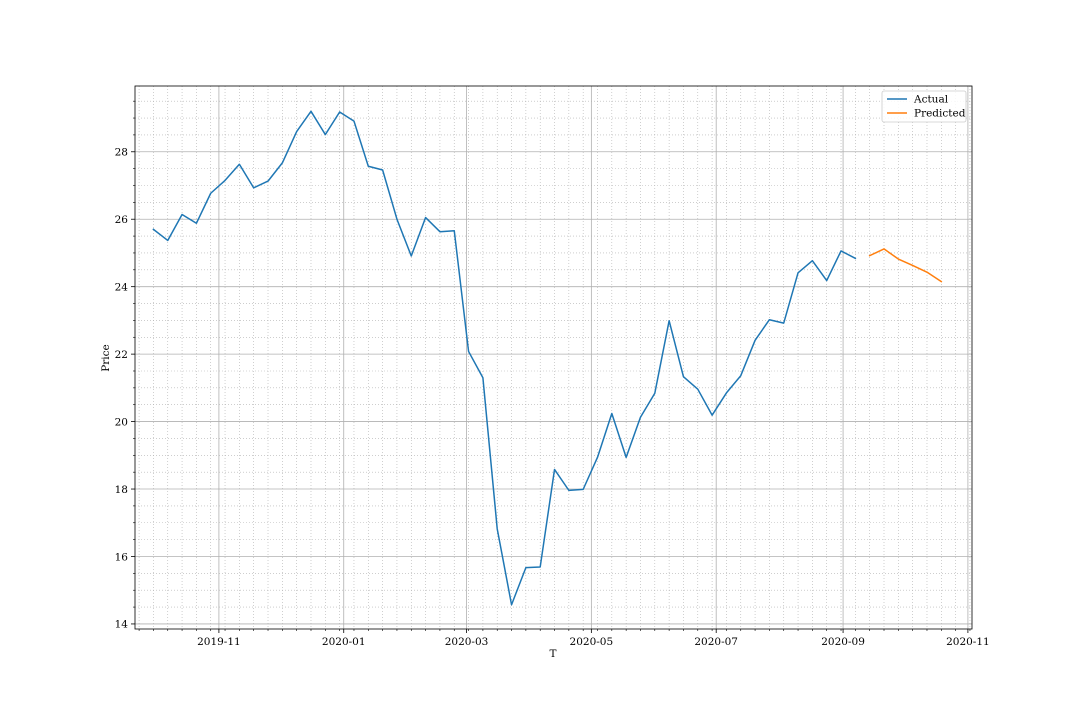  I want to click on y-tick-label: 18, so click(121, 490).